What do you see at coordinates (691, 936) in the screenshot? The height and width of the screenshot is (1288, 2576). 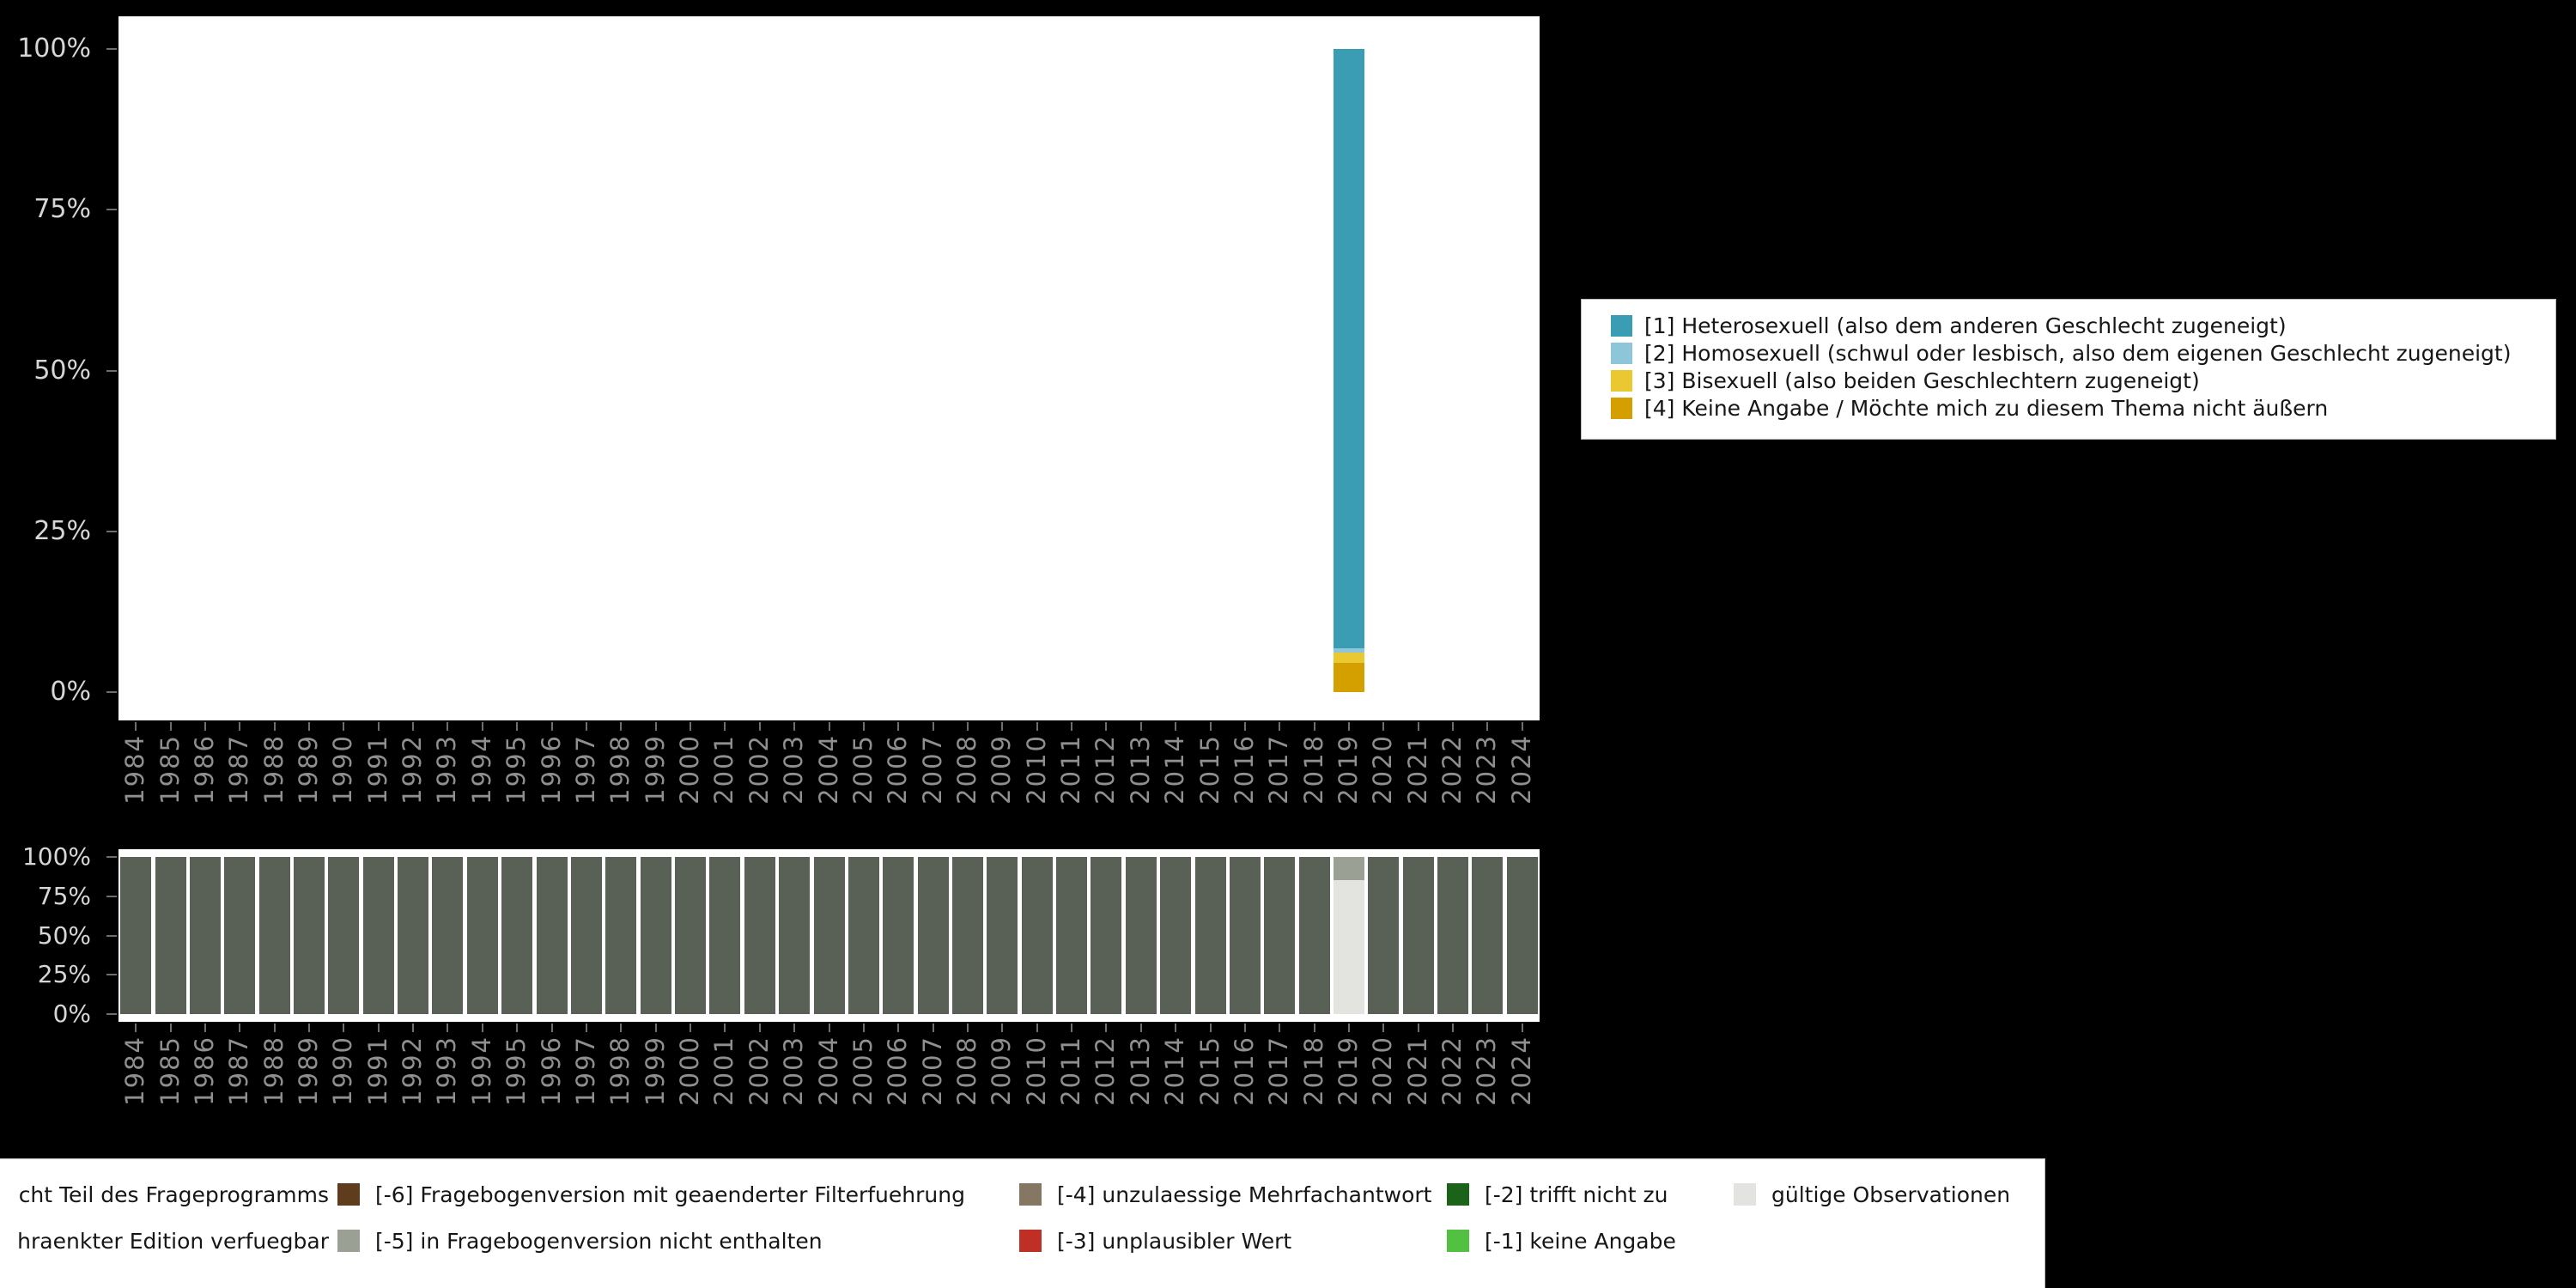 I see `bar-2000` at bounding box center [691, 936].